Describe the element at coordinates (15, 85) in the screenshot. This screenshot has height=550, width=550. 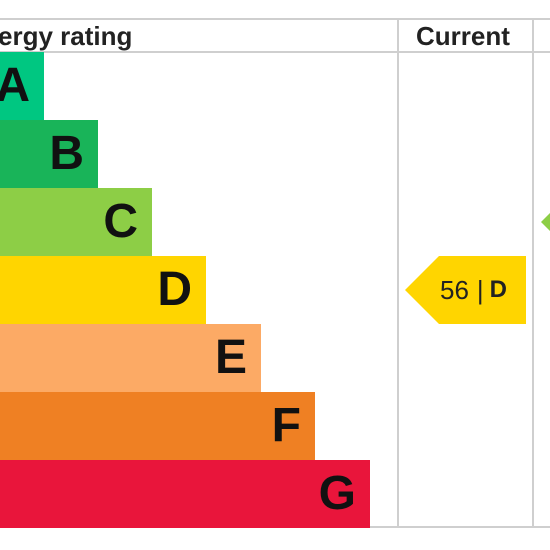
I see `band-letter: A` at that location.